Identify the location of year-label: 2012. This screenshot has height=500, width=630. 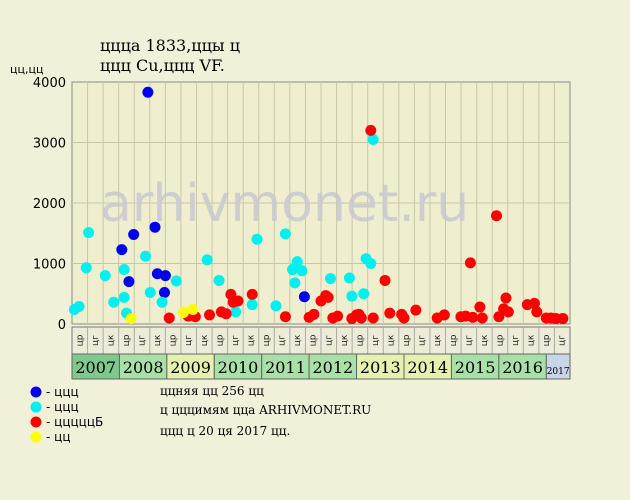
(332, 367).